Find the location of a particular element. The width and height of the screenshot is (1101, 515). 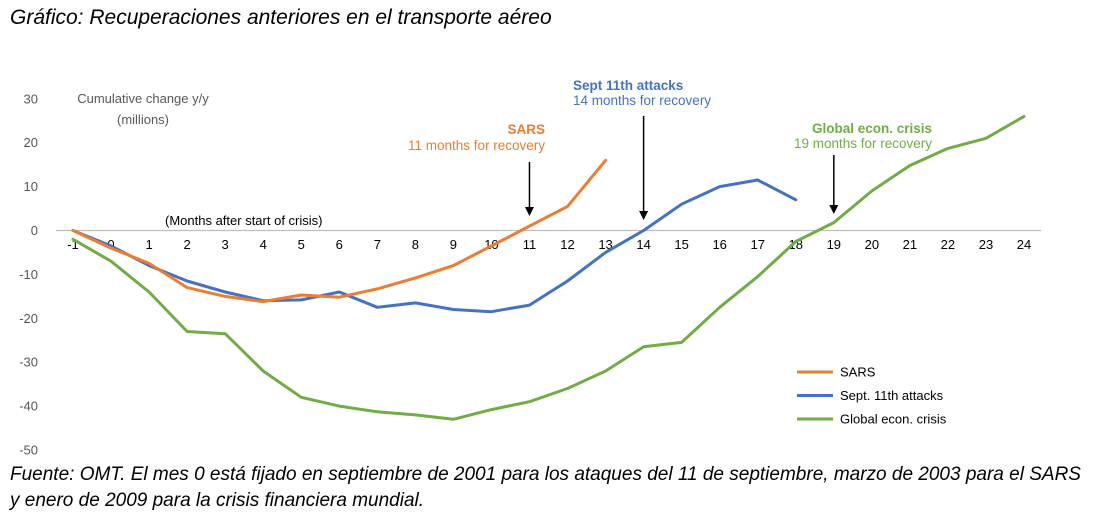

x-tick-label: 16 is located at coordinates (719, 244).